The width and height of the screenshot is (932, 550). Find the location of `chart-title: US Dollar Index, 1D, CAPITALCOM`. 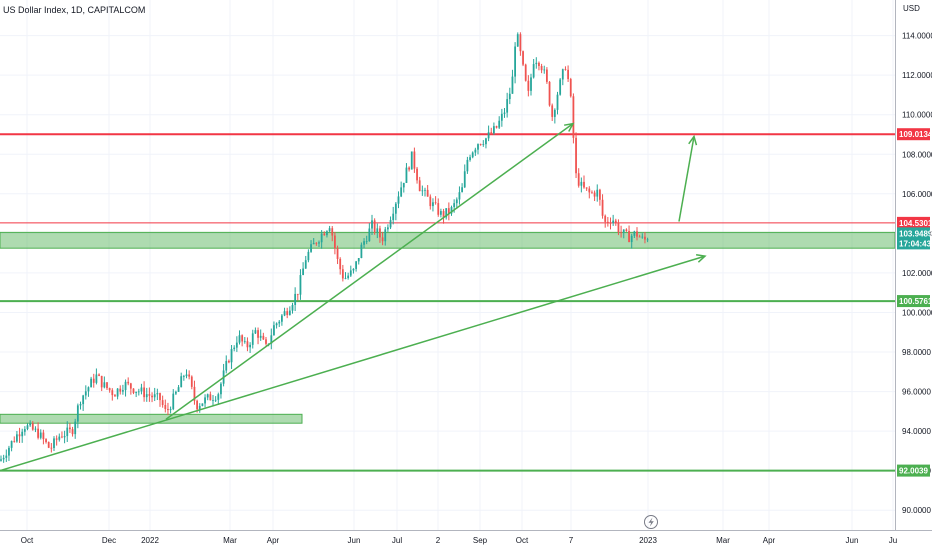

chart-title: US Dollar Index, 1D, CAPITALCOM is located at coordinates (74, 10).